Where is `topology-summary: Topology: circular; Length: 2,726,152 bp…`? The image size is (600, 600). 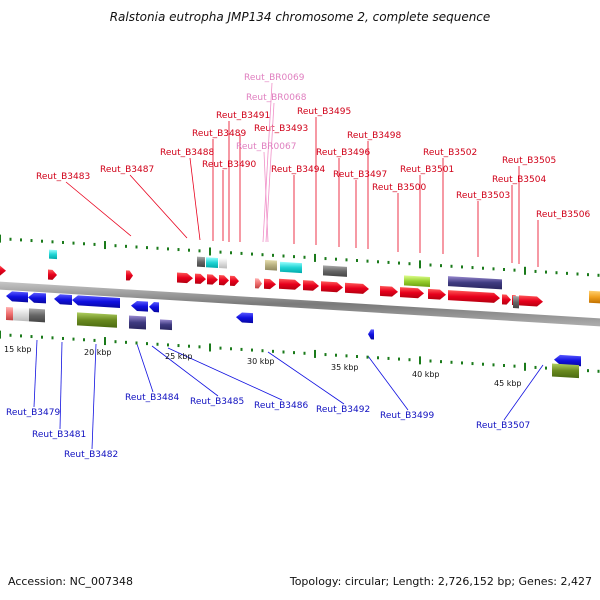
topology-summary: Topology: circular; Length: 2,726,152 bp… is located at coordinates (440, 581).